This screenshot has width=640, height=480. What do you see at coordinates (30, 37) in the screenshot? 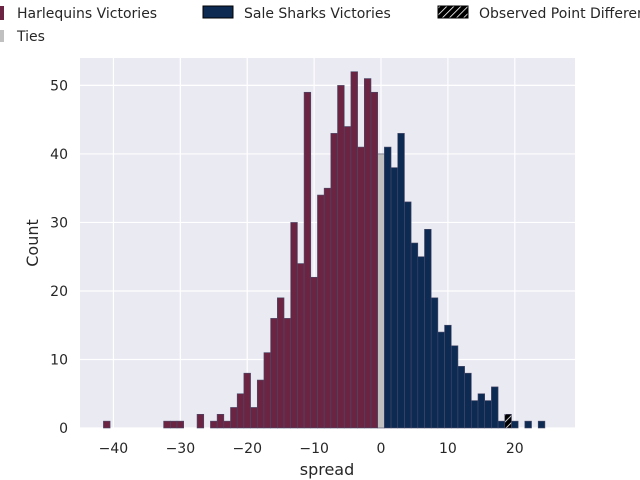
I see `legend-label-ties: Ties` at bounding box center [30, 37].